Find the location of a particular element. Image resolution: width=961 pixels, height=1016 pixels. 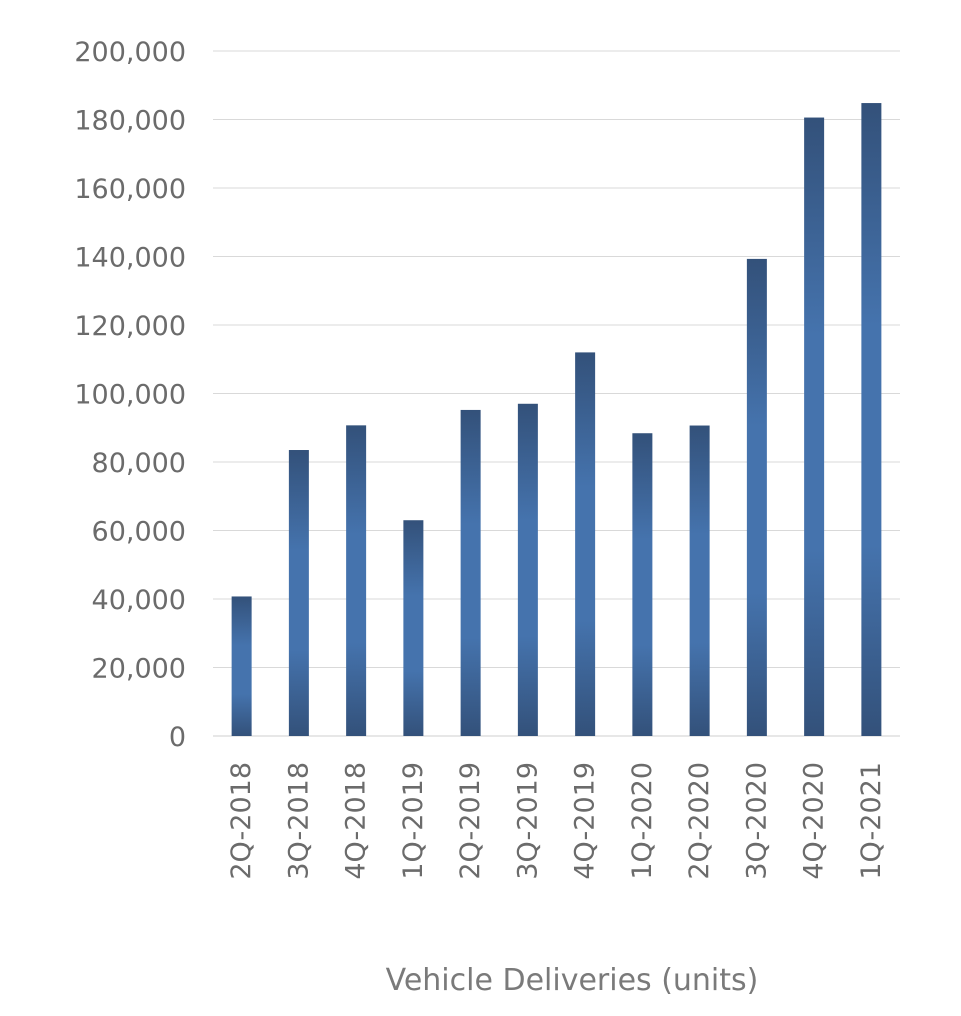

y-tick-label: 40,000 is located at coordinates (139, 600).